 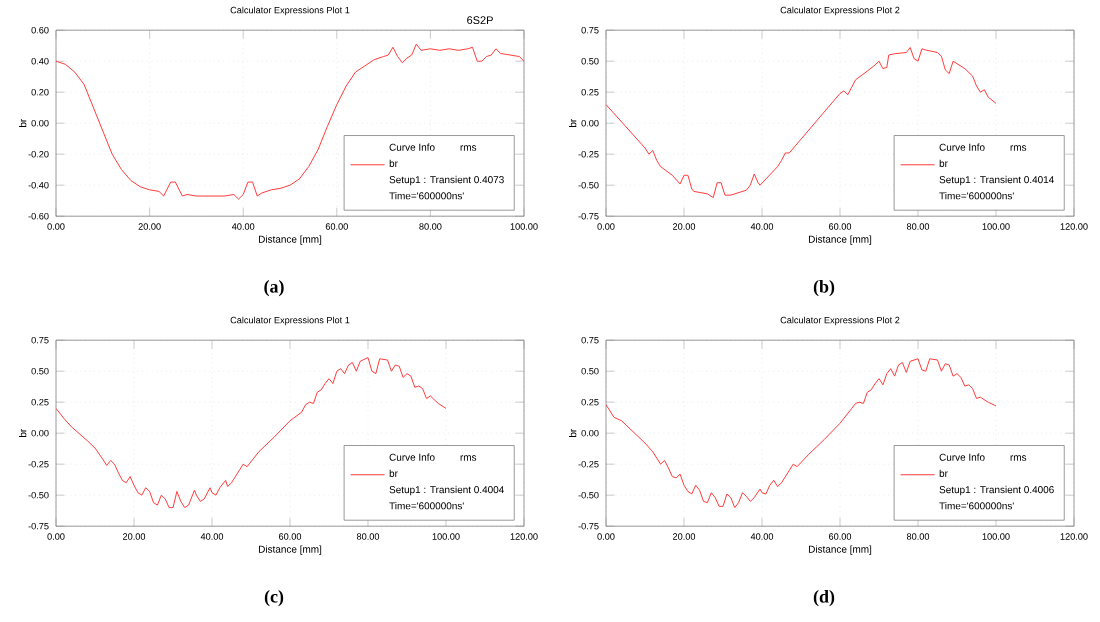 I want to click on text: (a), so click(x=274, y=288).